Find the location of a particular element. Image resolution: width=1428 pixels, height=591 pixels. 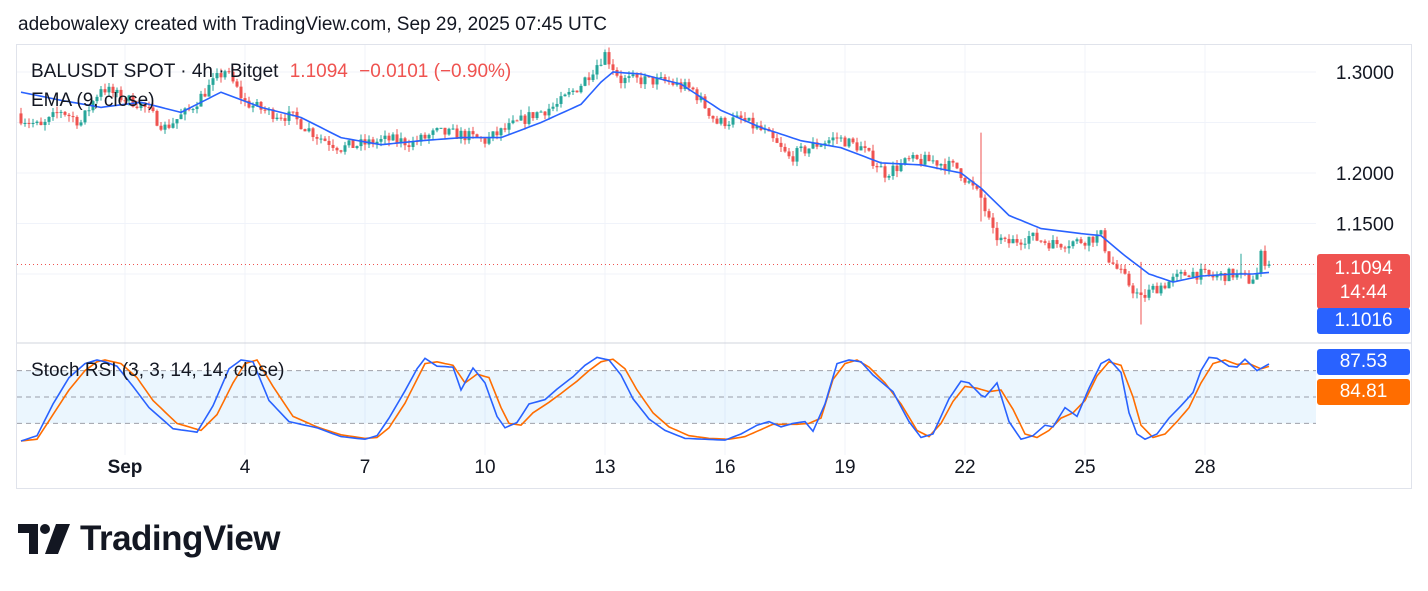

time-axis-label: Sep is located at coordinates (125, 467).